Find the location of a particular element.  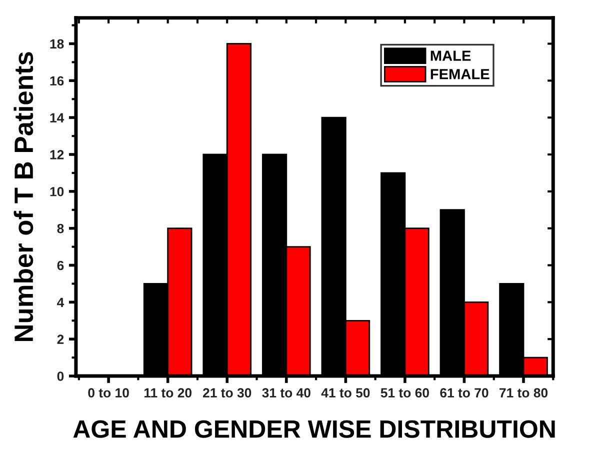

x-axis-title: AGE AND GENDER WISE DISTRIBUTION is located at coordinates (314, 429).